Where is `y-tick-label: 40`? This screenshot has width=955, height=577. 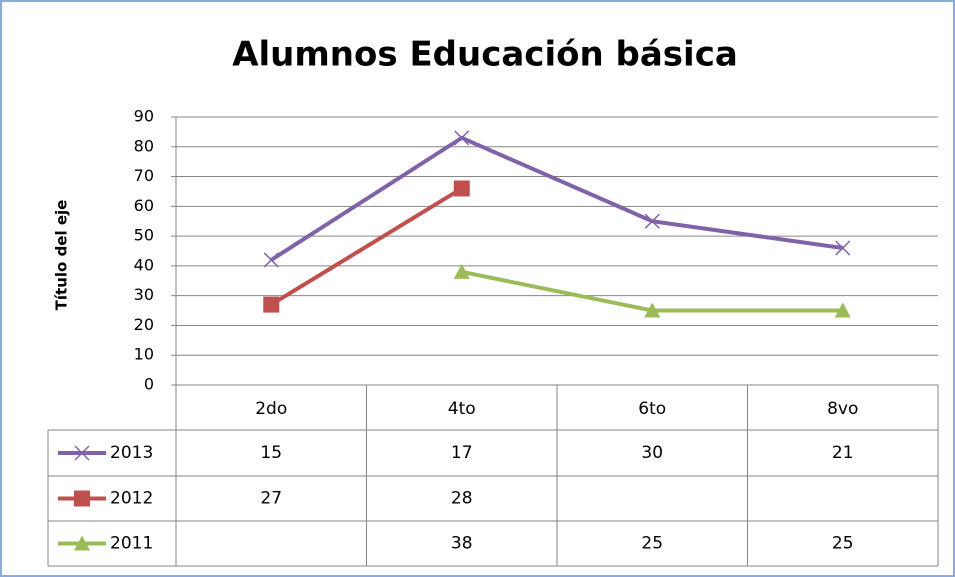 y-tick-label: 40 is located at coordinates (144, 264).